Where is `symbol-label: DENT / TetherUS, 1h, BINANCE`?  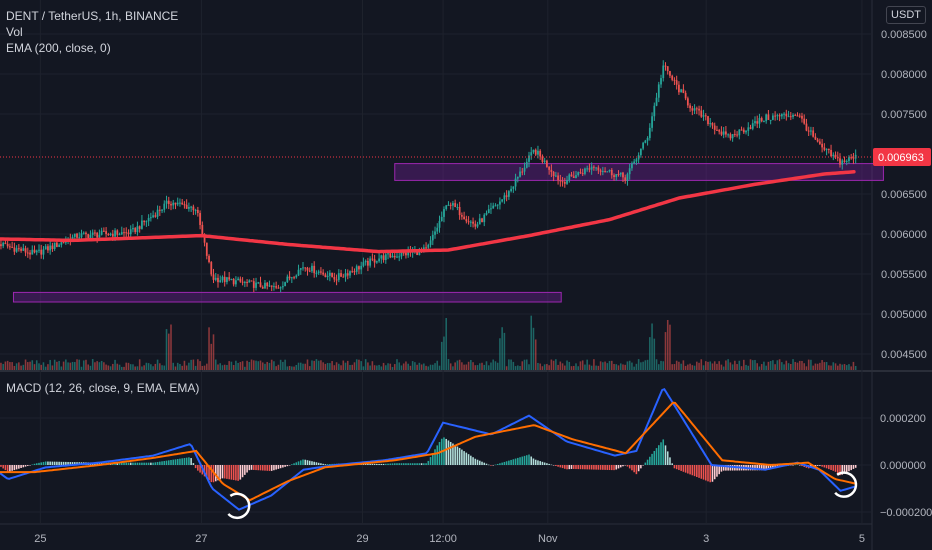 symbol-label: DENT / TetherUS, 1h, BINANCE is located at coordinates (92, 16).